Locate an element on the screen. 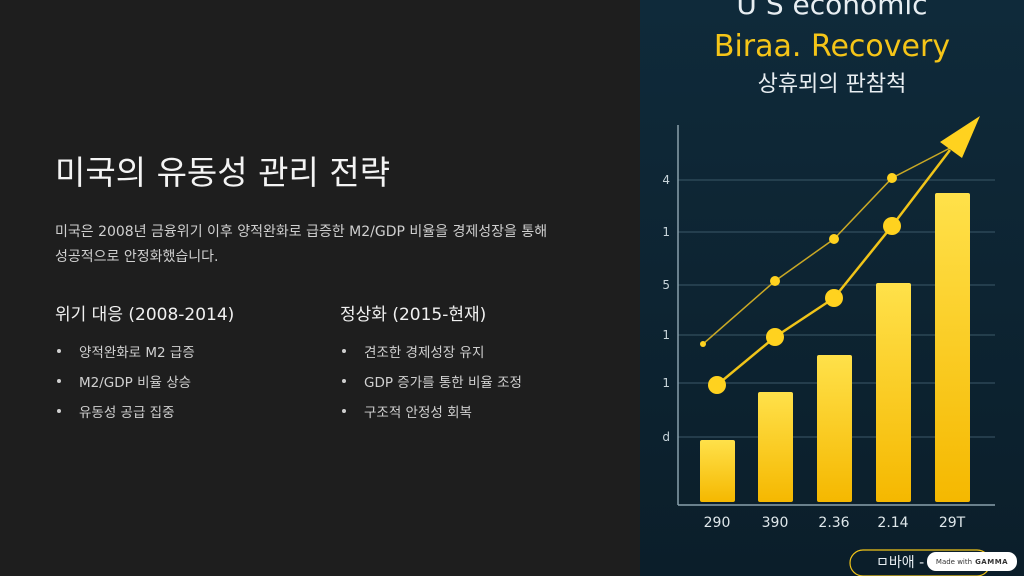 Image resolution: width=1024 pixels, height=576 pixels. points is located at coordinates (800, 283).